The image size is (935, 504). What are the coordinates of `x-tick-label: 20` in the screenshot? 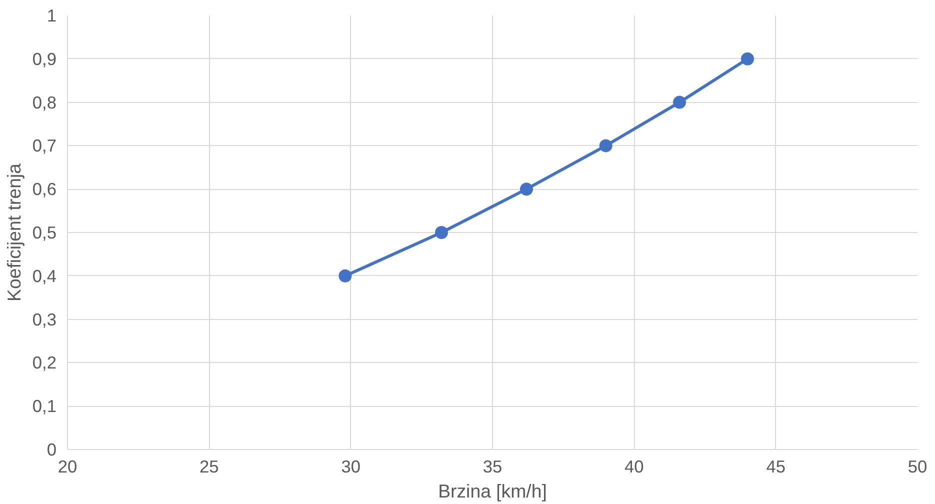 It's located at (68, 466).